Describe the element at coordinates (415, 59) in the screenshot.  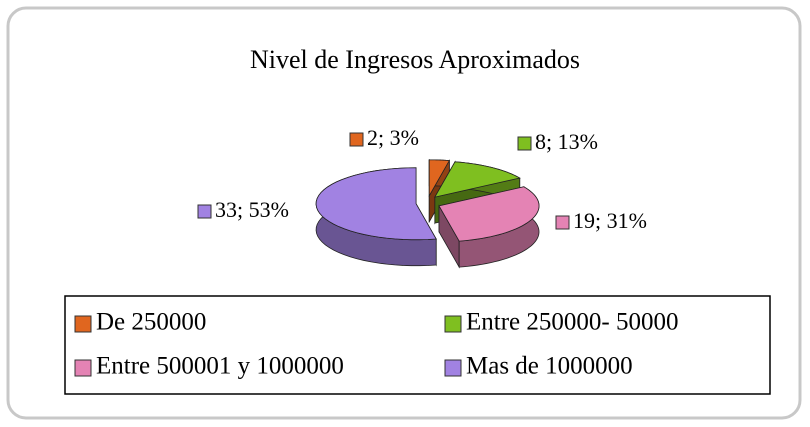
I see `chart-title: Nivel de Ingresos Aproximados` at that location.